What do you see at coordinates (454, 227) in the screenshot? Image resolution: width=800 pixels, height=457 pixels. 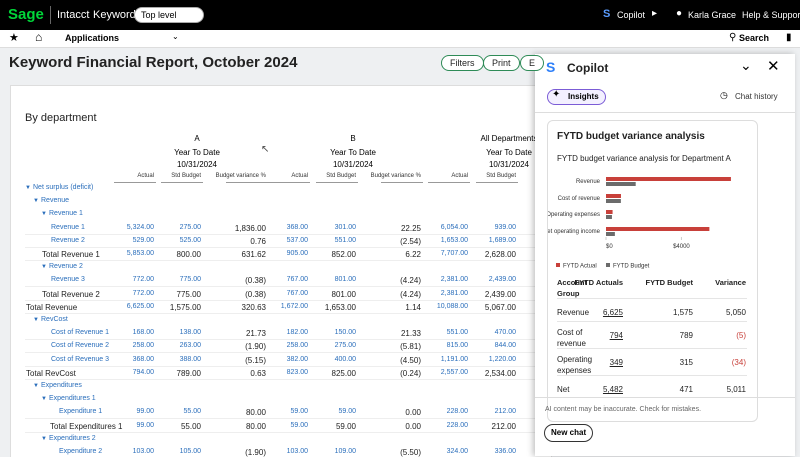 I see `cell-value: 6,054.00` at bounding box center [454, 227].